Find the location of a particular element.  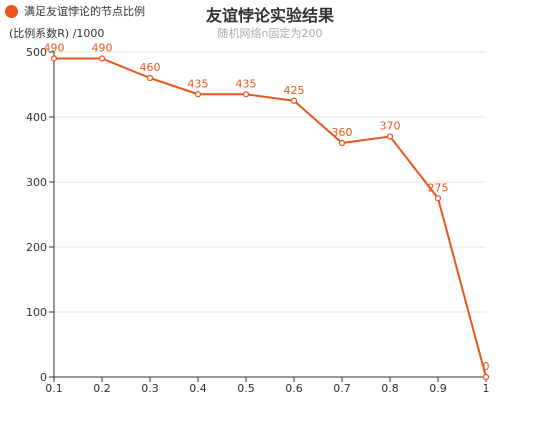

x-tick-label: 0.4 is located at coordinates (198, 388).